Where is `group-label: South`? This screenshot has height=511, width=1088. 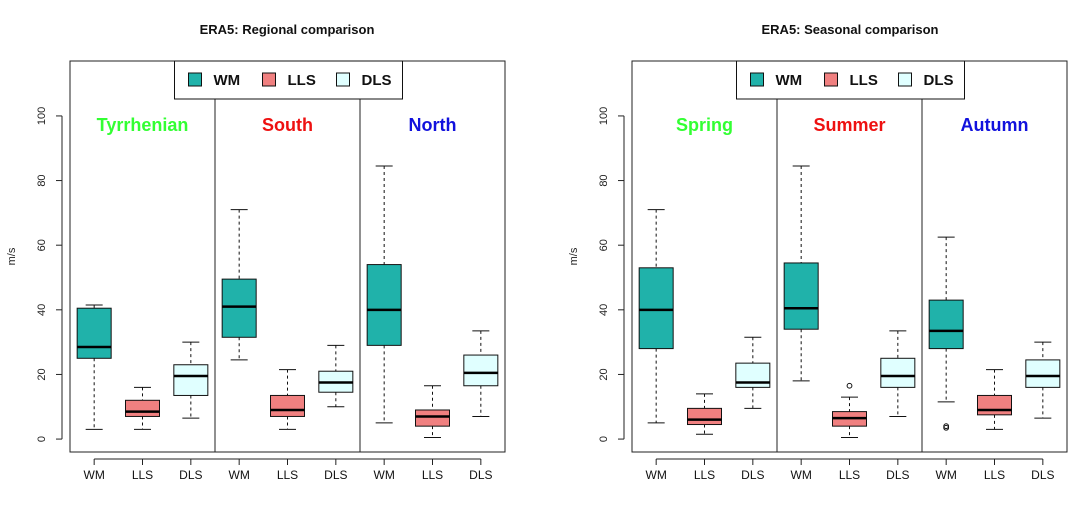
group-label: South is located at coordinates (287, 125).